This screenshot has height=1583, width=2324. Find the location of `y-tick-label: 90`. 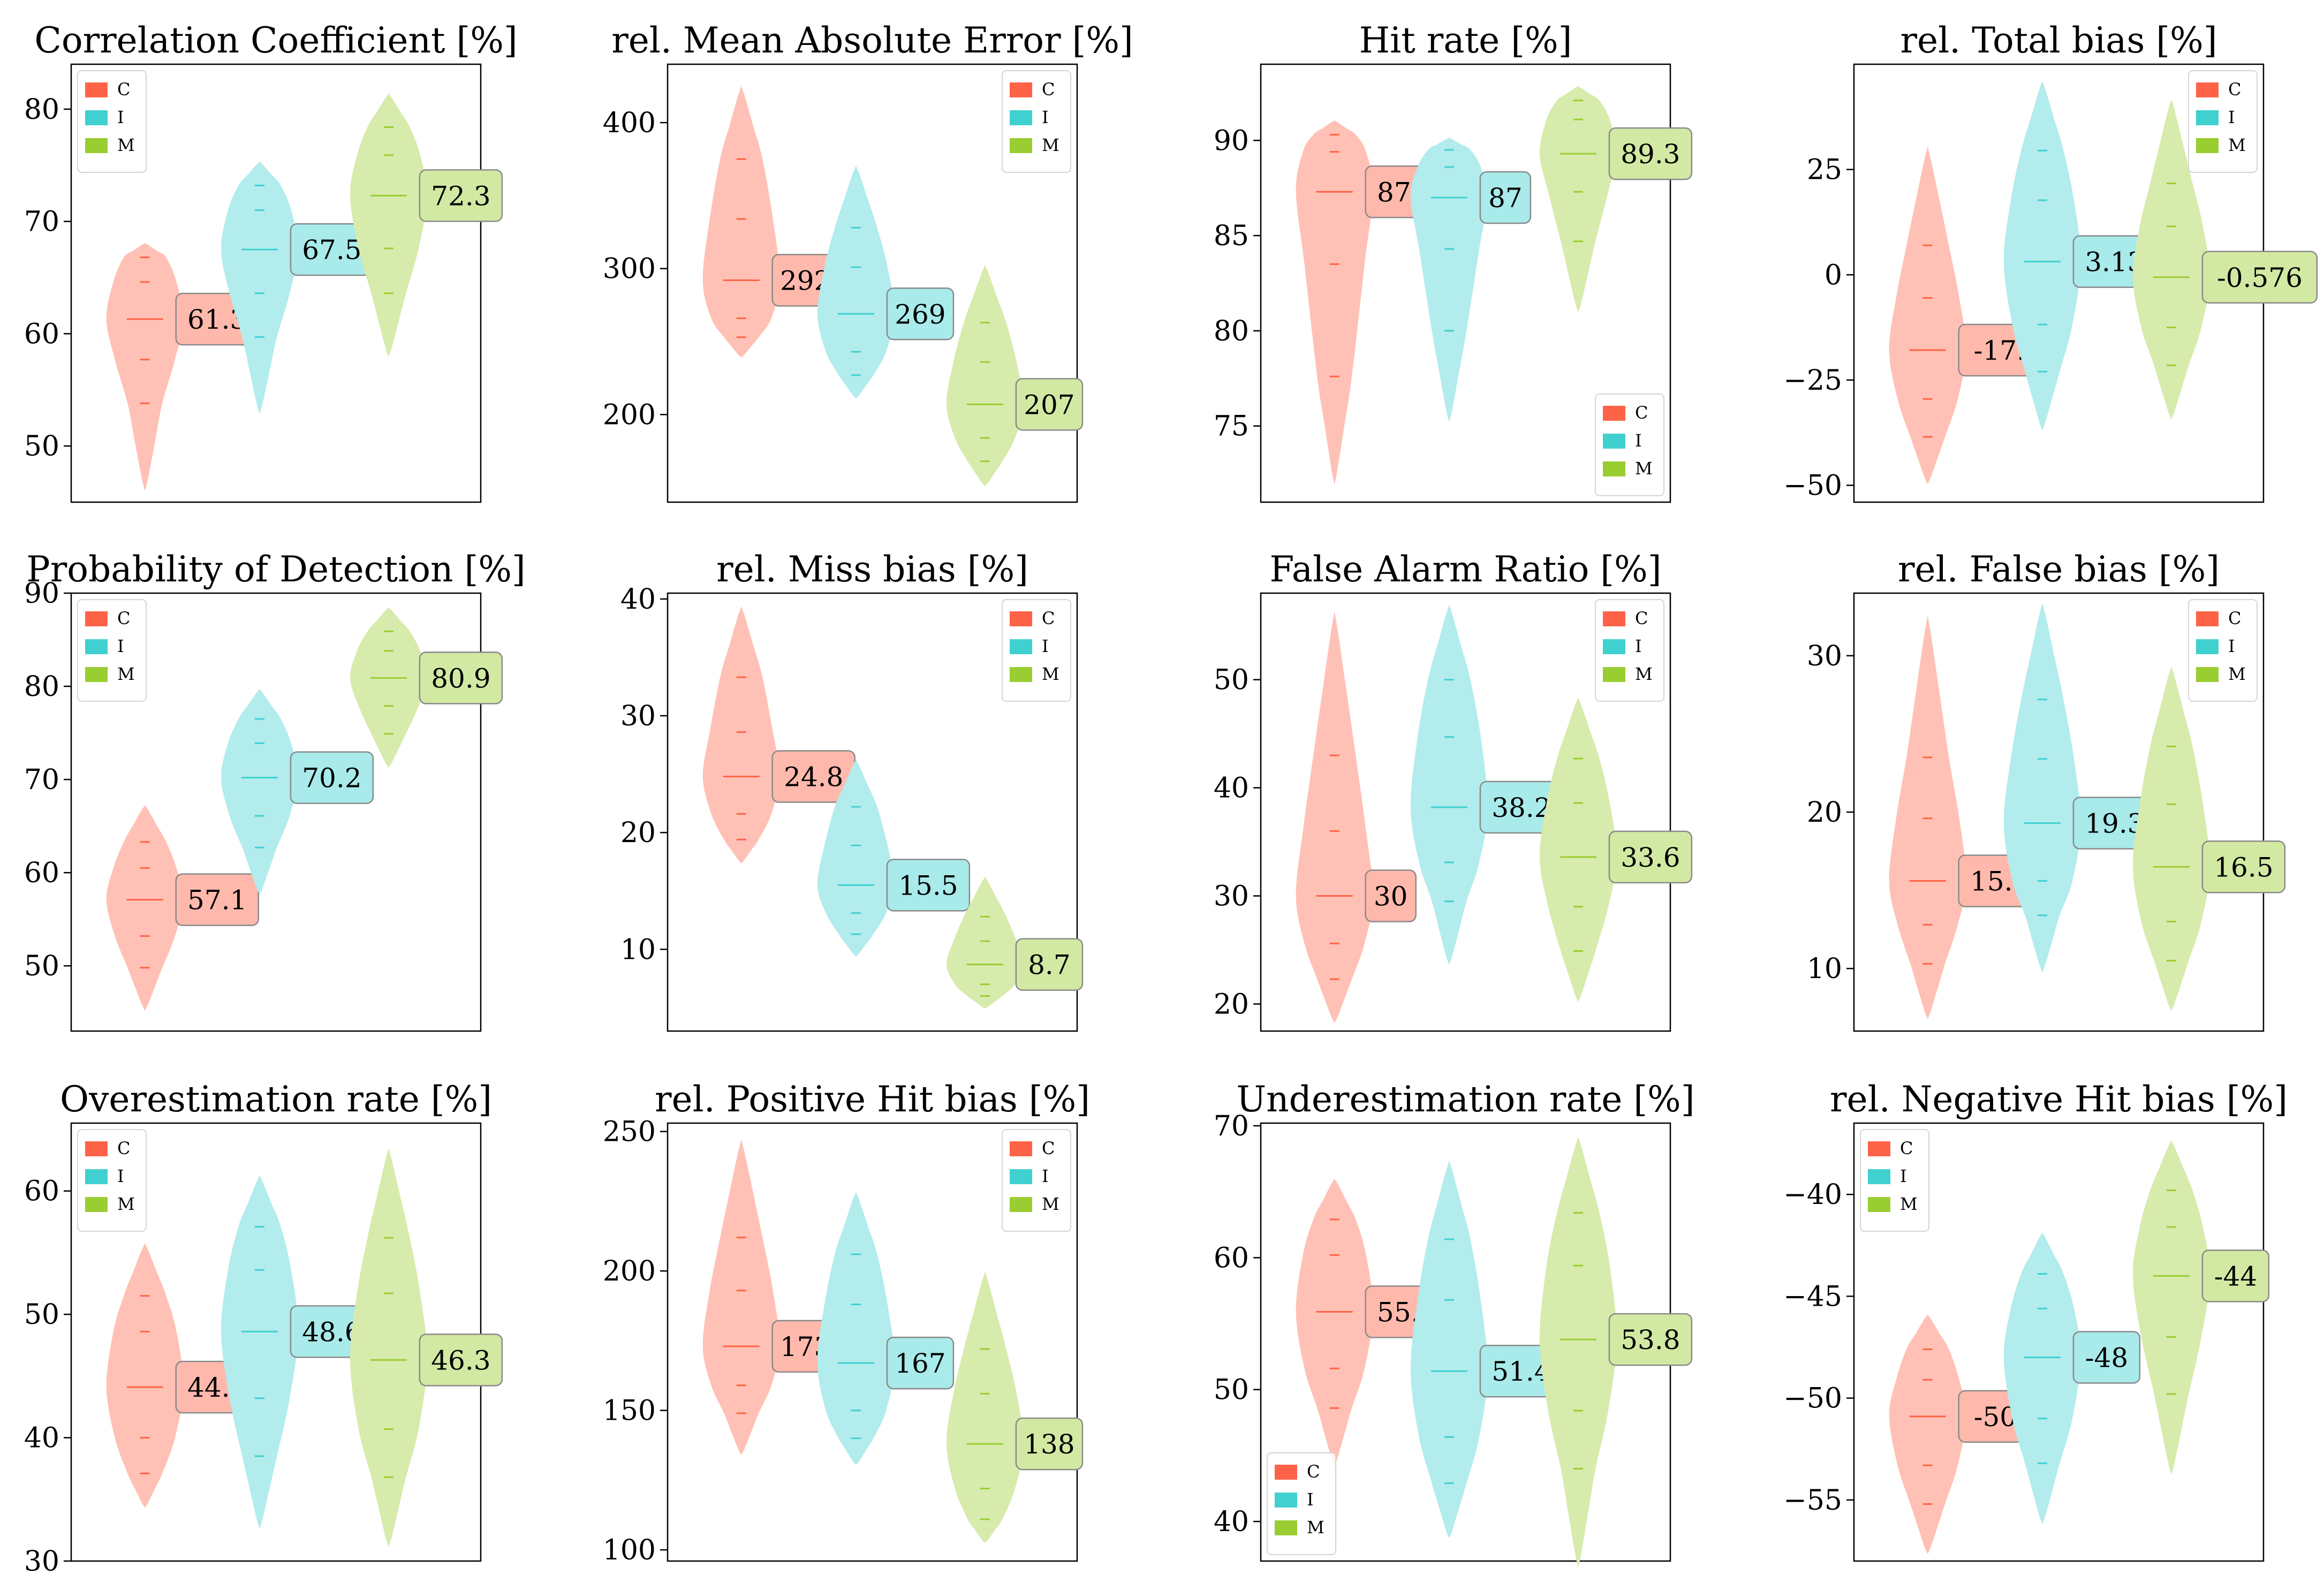

y-tick-label: 90 is located at coordinates (41, 594).